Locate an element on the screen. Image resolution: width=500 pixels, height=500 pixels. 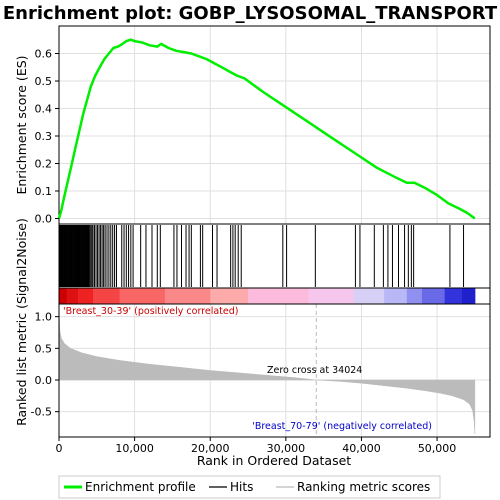
es-tick-label: 0.4 is located at coordinates (44, 109).